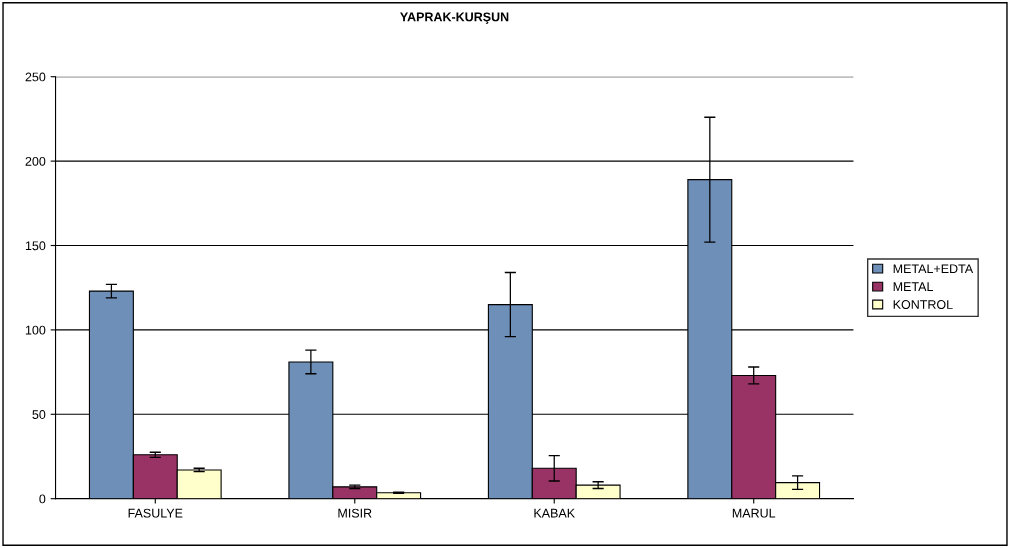 The image size is (1010, 548). Describe the element at coordinates (913, 286) in the screenshot. I see `legend-label: METAL` at that location.